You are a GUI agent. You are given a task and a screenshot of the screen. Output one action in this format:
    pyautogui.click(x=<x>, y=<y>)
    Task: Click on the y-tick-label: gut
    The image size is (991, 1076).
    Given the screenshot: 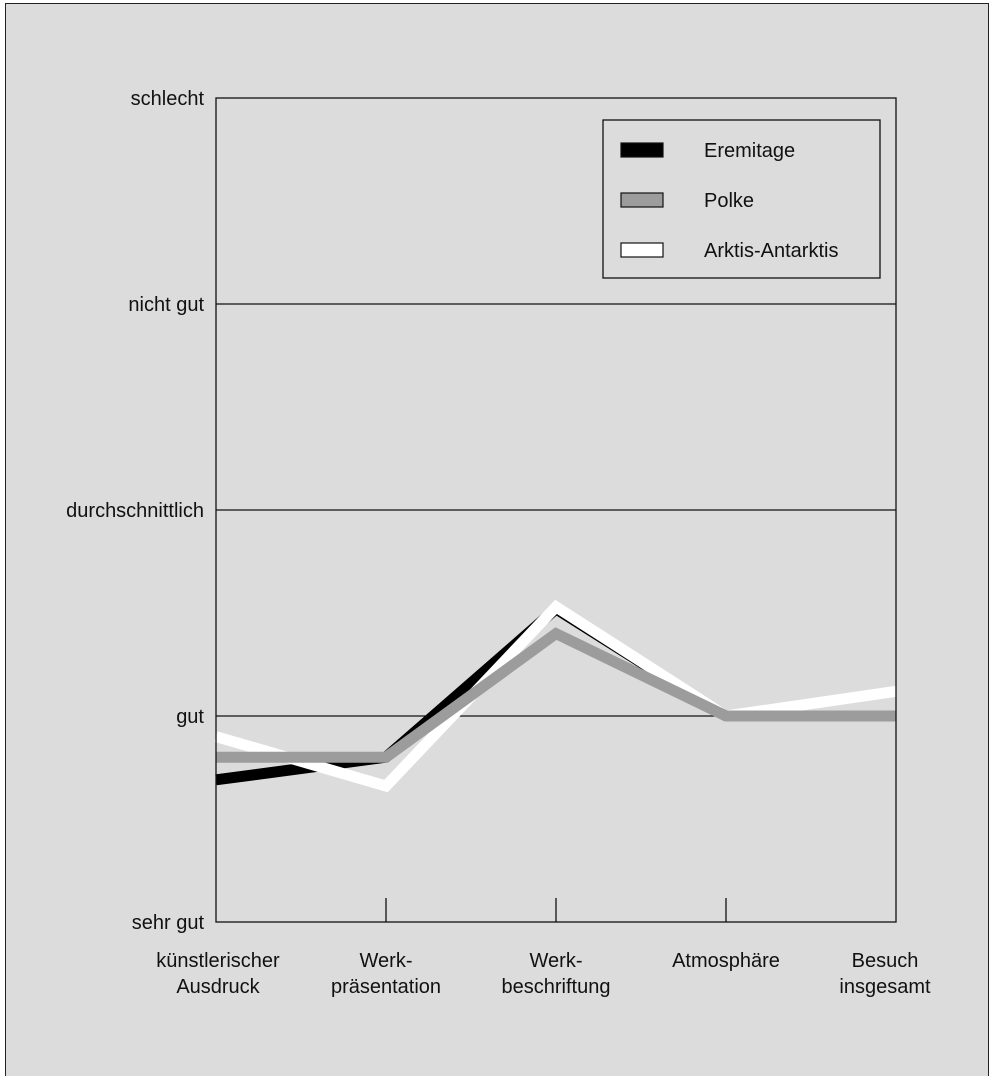 What is the action you would take?
    pyautogui.click(x=190, y=717)
    